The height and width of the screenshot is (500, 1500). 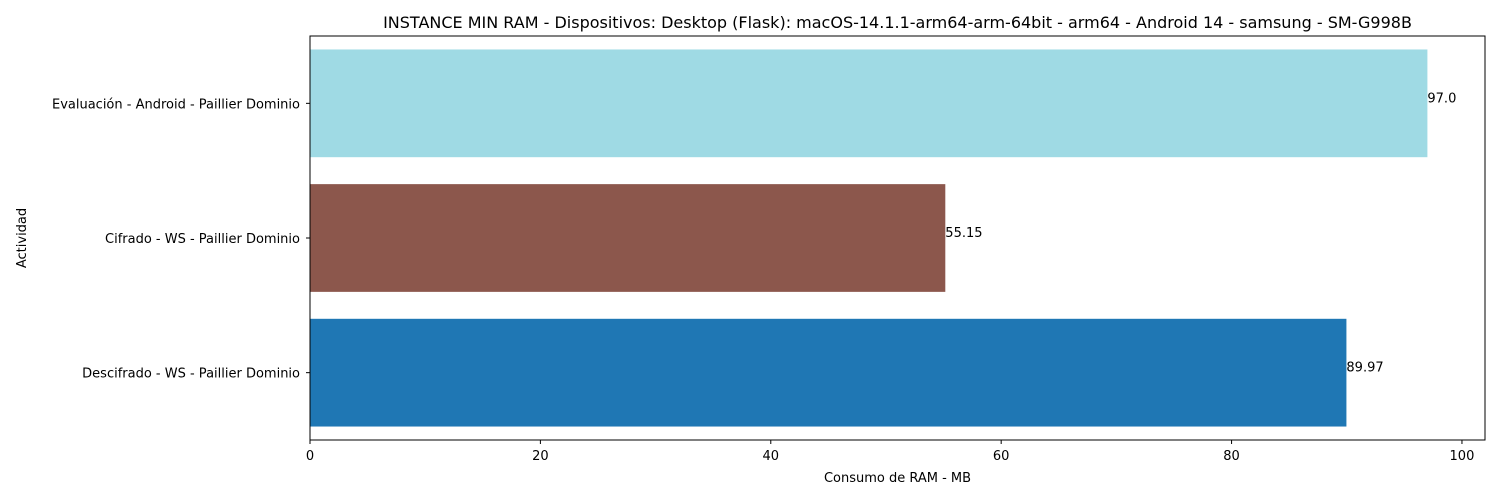 I want to click on x-tick-label: 100, so click(x=1462, y=456).